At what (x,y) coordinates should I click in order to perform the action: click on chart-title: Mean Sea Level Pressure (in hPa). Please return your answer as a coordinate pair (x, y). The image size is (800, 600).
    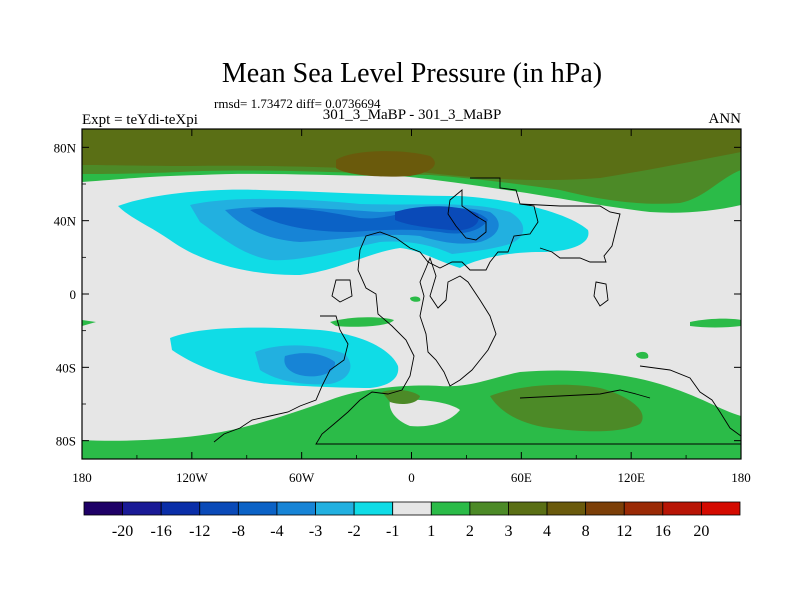
    Looking at the image, I should click on (412, 73).